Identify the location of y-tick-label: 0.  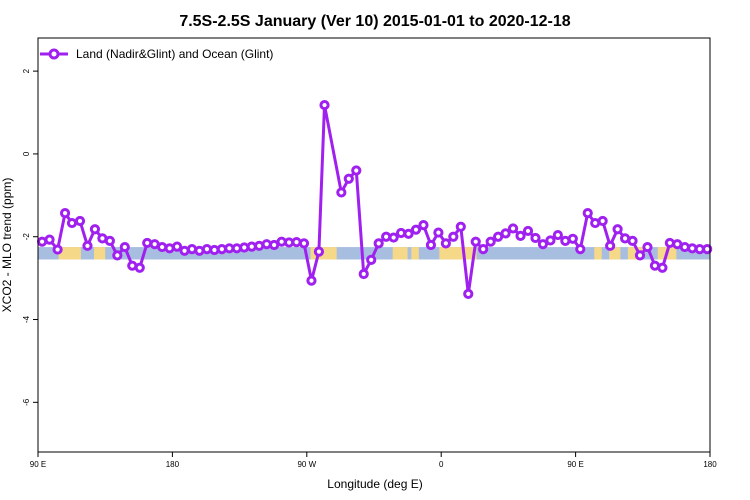
(26, 153).